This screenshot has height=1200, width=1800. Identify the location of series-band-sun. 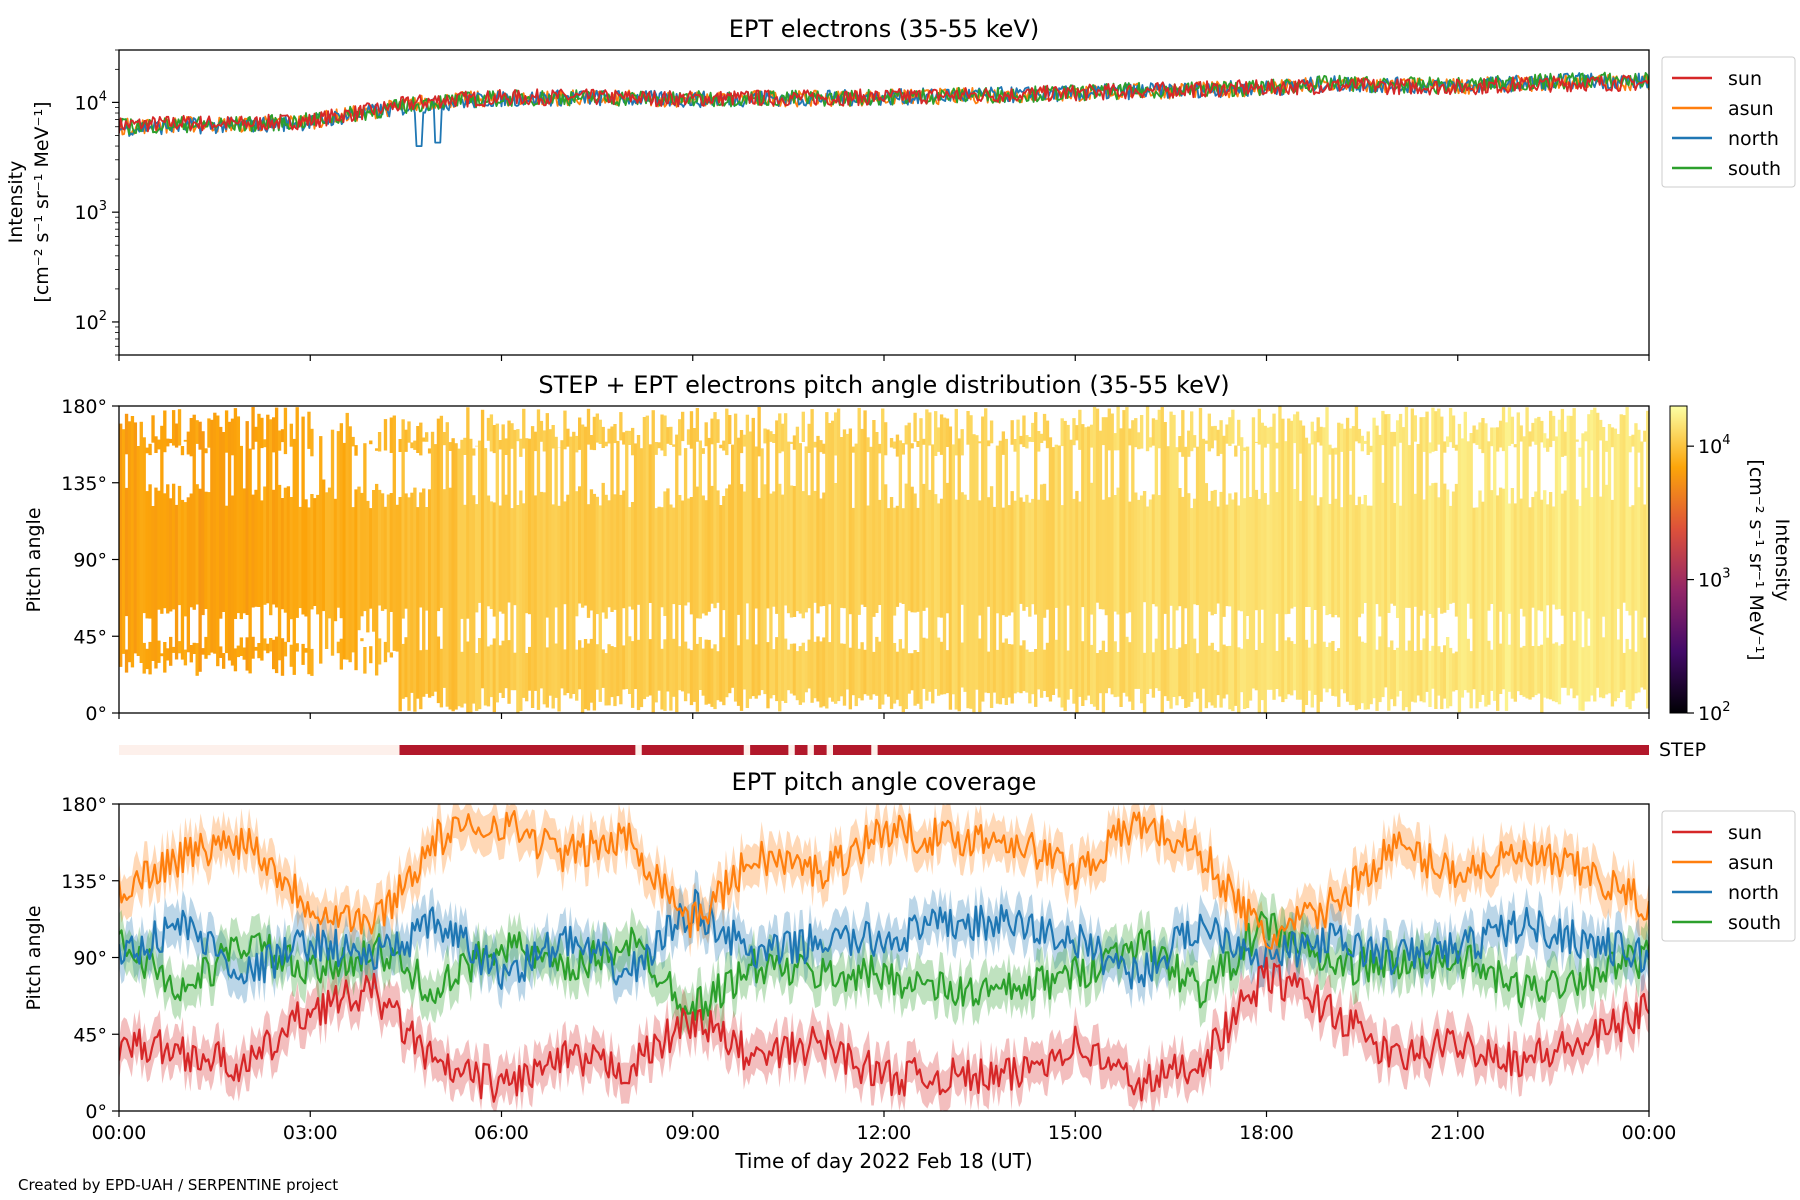
(884, 1024).